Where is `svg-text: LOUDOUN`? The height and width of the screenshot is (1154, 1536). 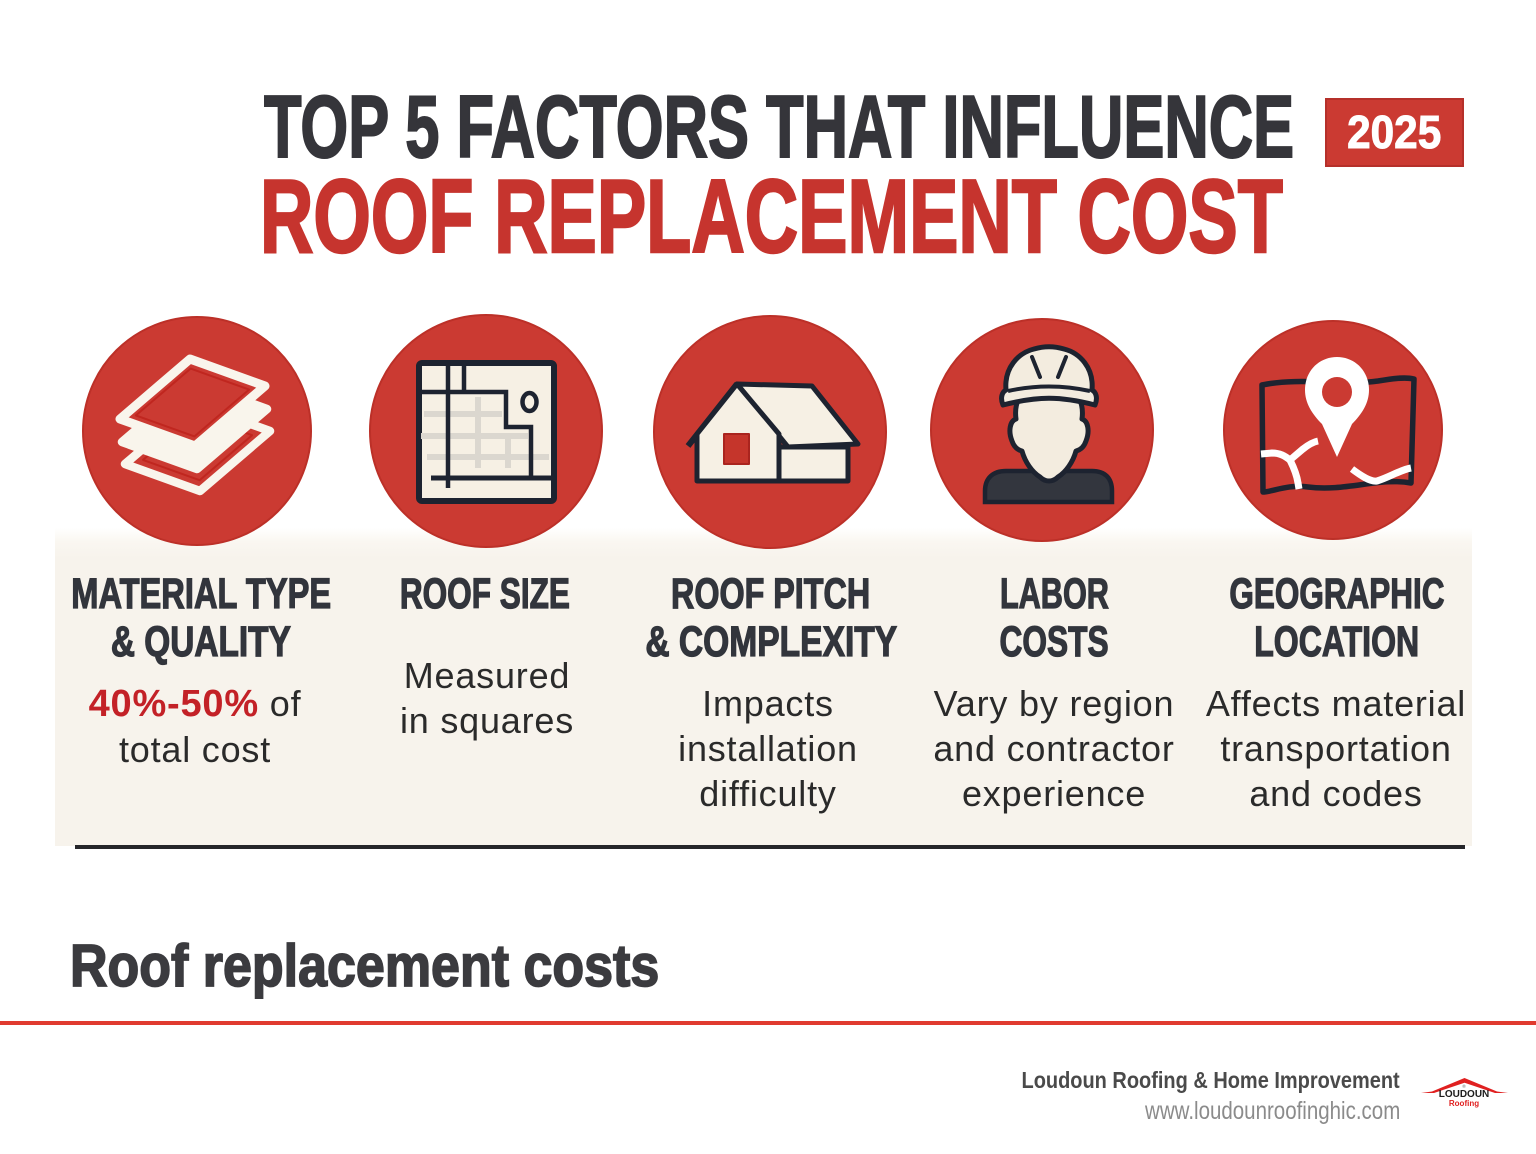
svg-text: LOUDOUN is located at coordinates (1464, 1094).